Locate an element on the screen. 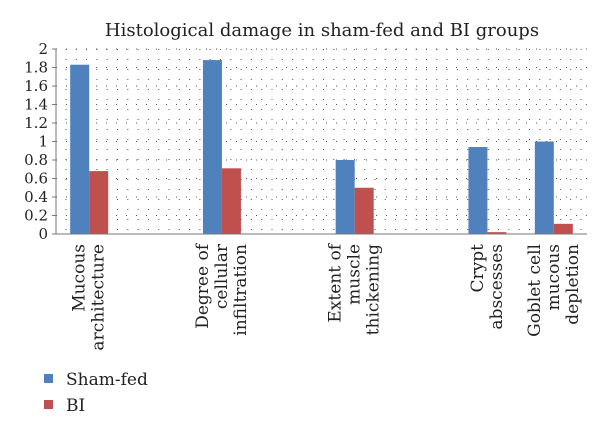 This screenshot has width=600, height=432. y-tick-label: 1.8 is located at coordinates (36, 68).